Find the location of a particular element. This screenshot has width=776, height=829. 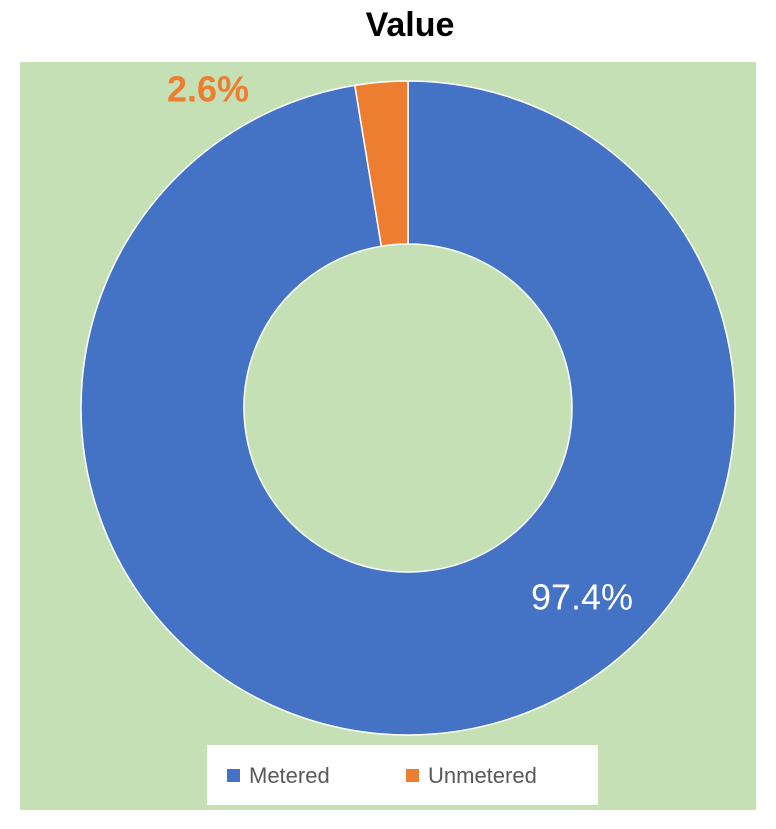

donut-slice is located at coordinates (381, 164).